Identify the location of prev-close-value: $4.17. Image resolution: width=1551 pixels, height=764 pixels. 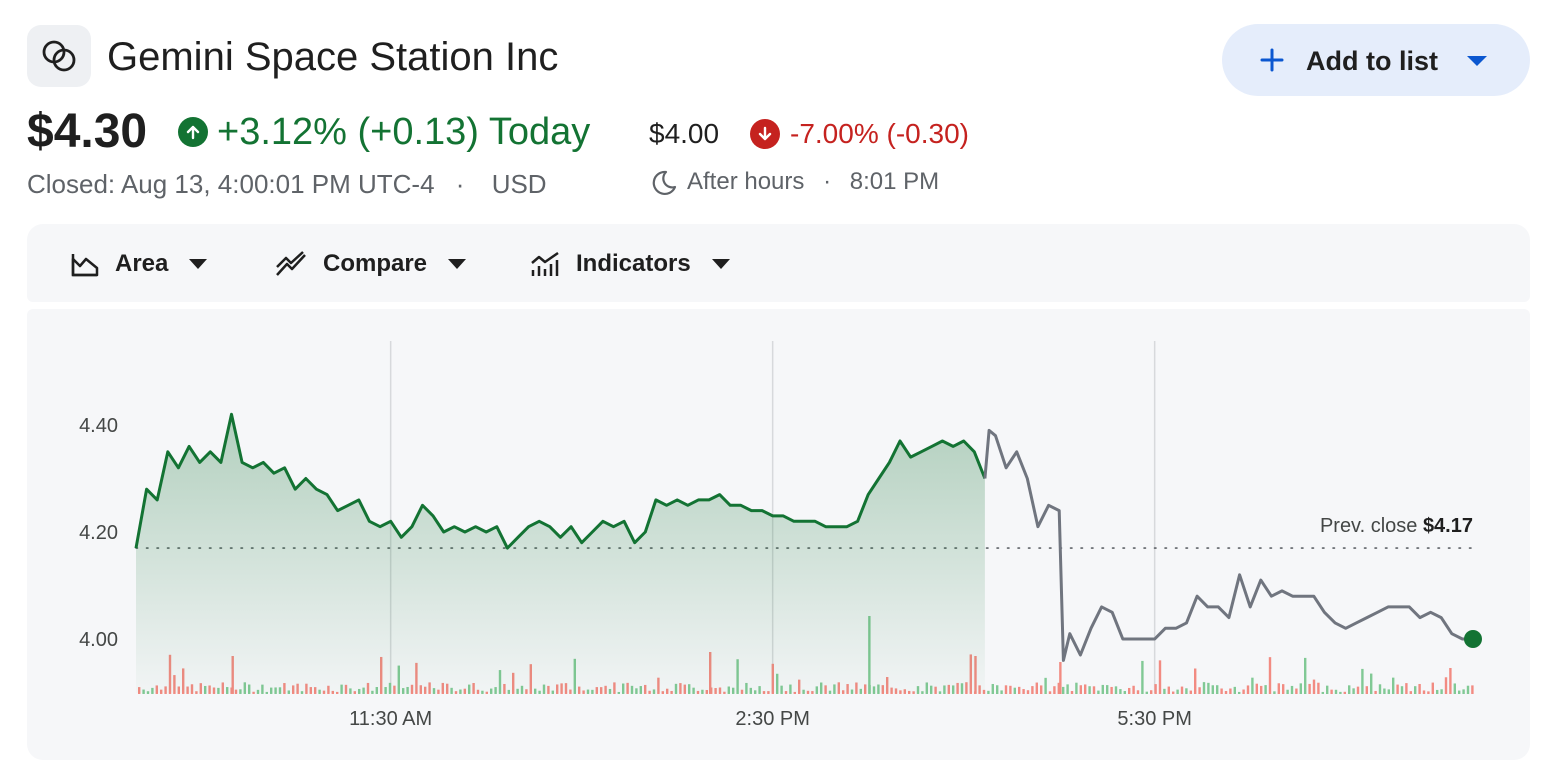
(1448, 526).